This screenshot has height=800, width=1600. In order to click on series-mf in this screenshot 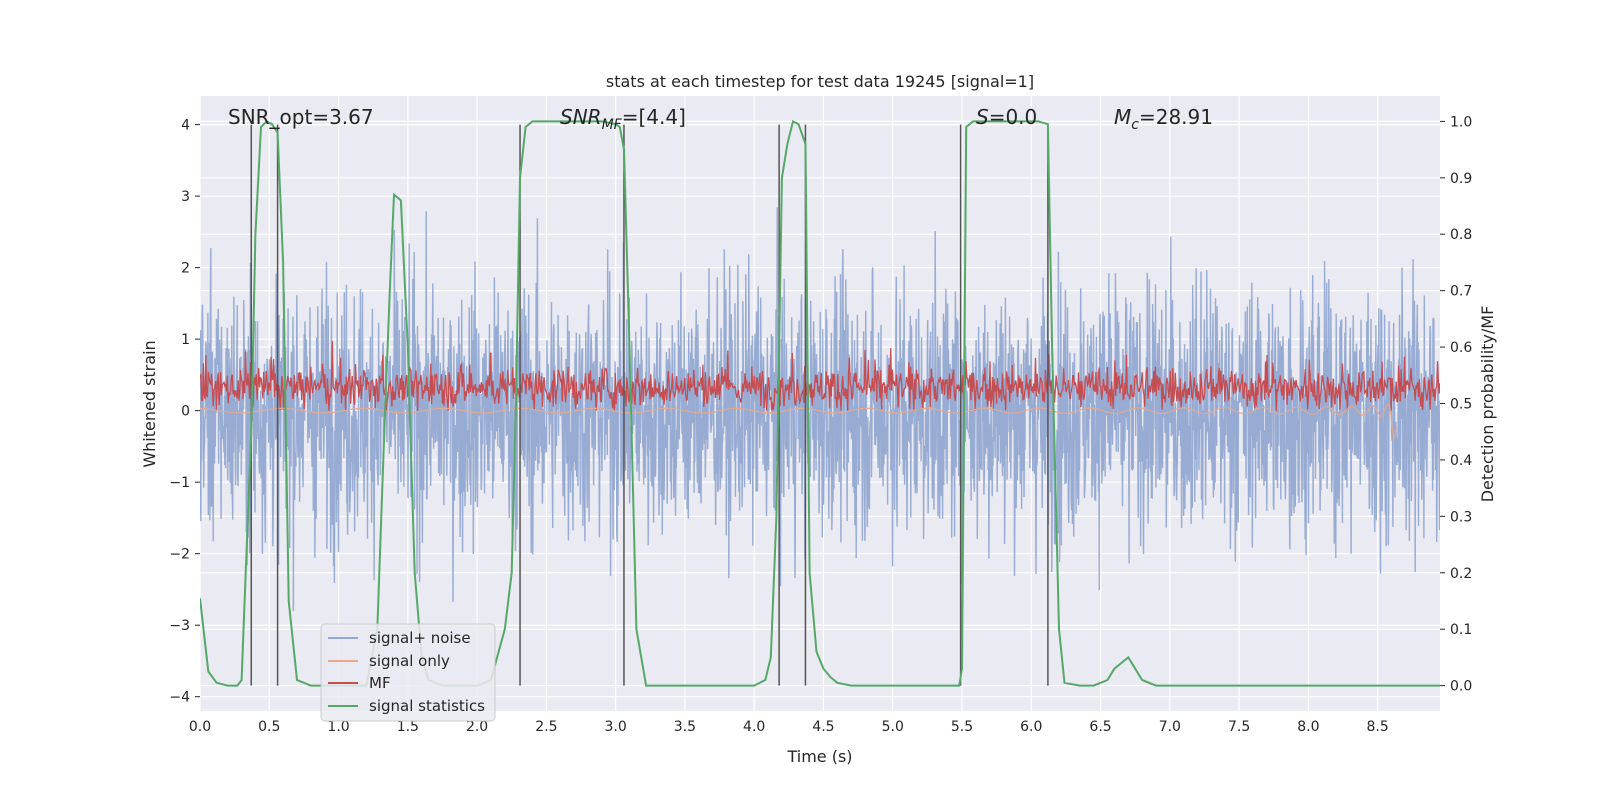, I will do `click(820, 376)`.